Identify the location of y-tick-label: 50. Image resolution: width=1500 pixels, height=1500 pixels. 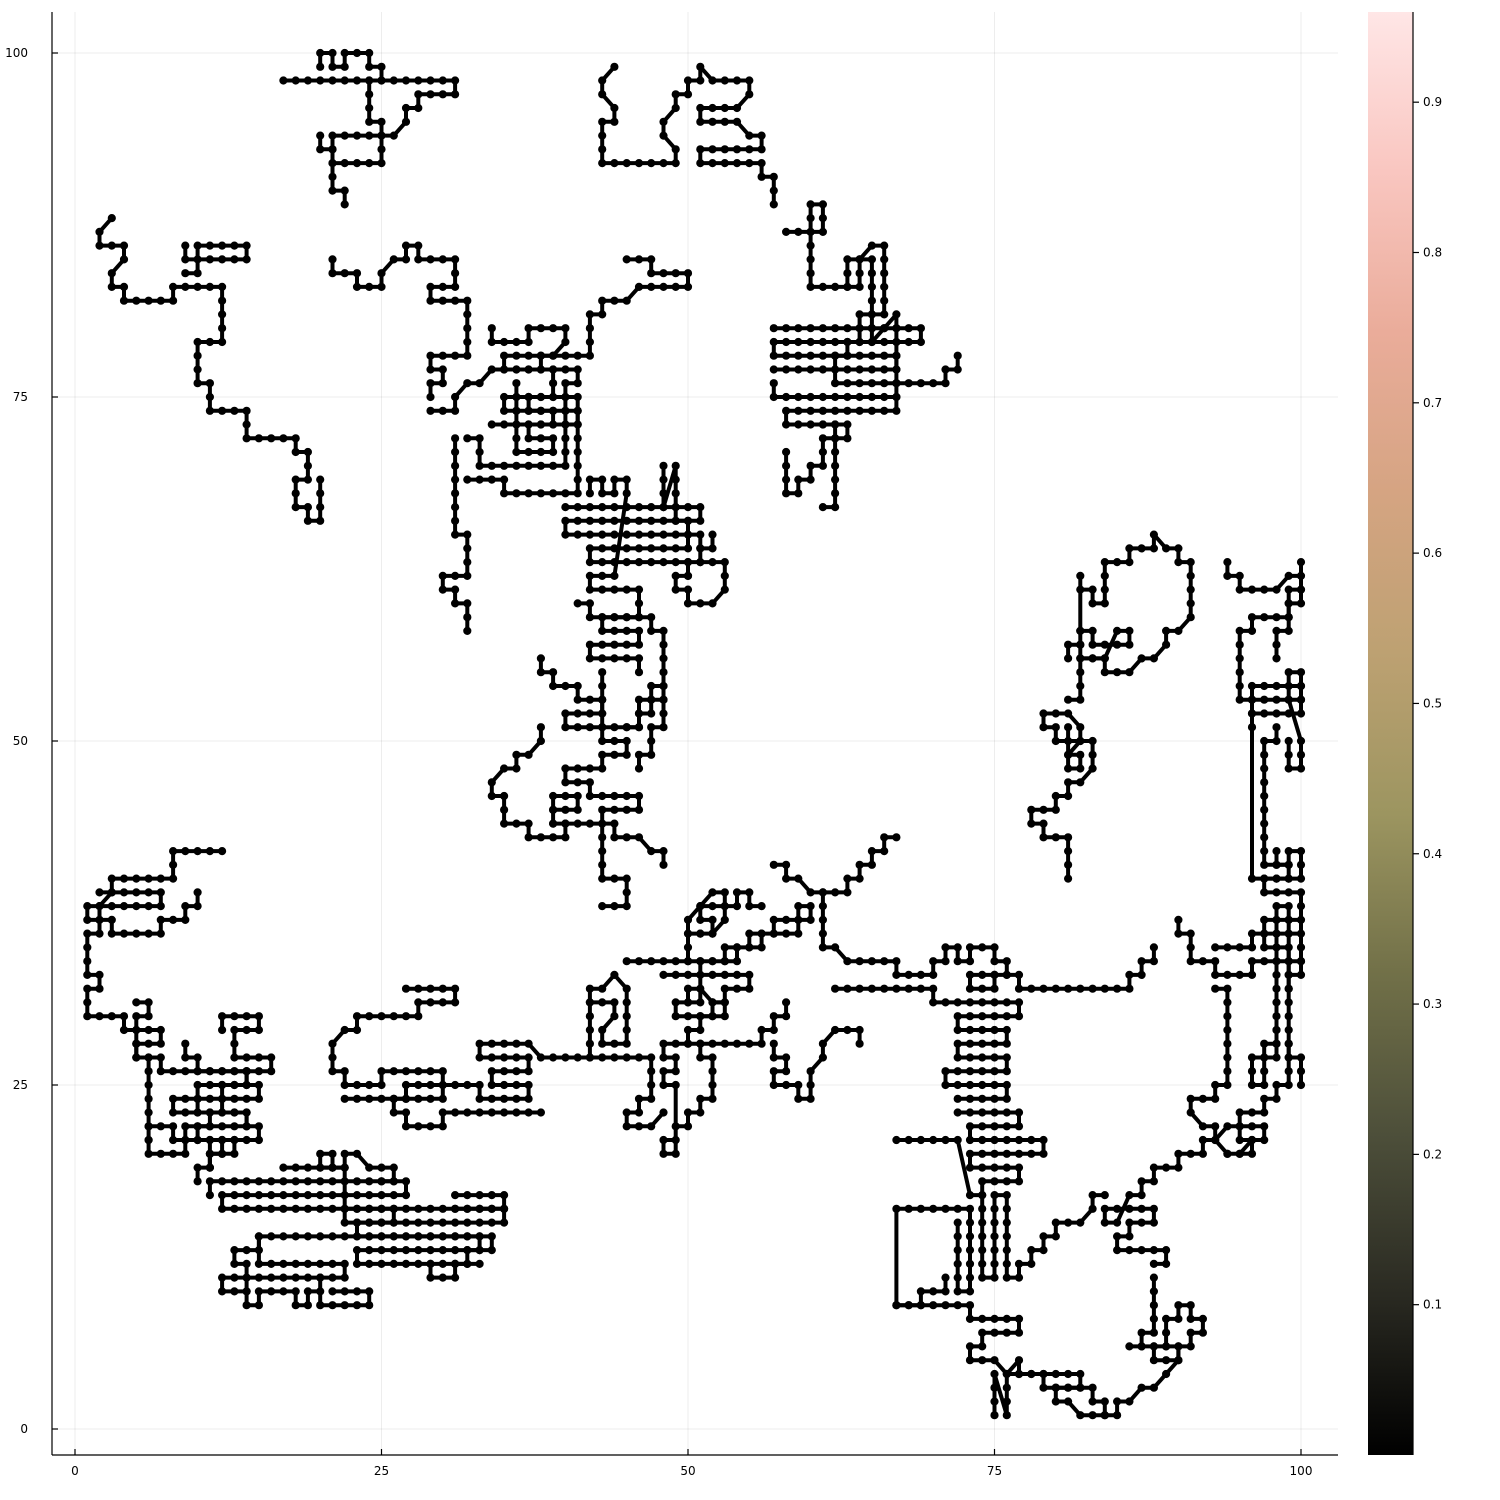
(20, 741).